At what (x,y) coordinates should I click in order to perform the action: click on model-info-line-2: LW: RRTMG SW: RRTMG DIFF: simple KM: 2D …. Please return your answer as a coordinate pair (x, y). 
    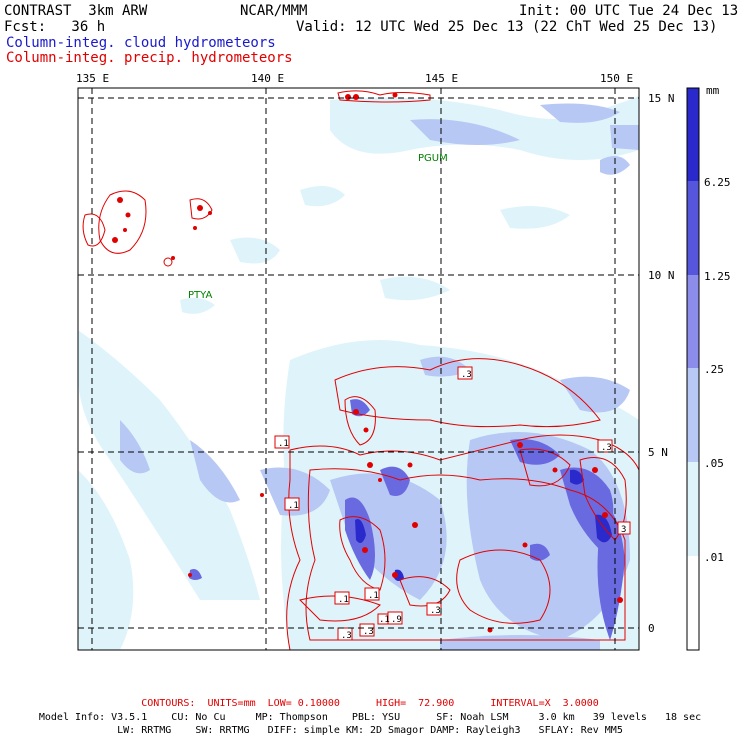
    Looking at the image, I should click on (370, 730).